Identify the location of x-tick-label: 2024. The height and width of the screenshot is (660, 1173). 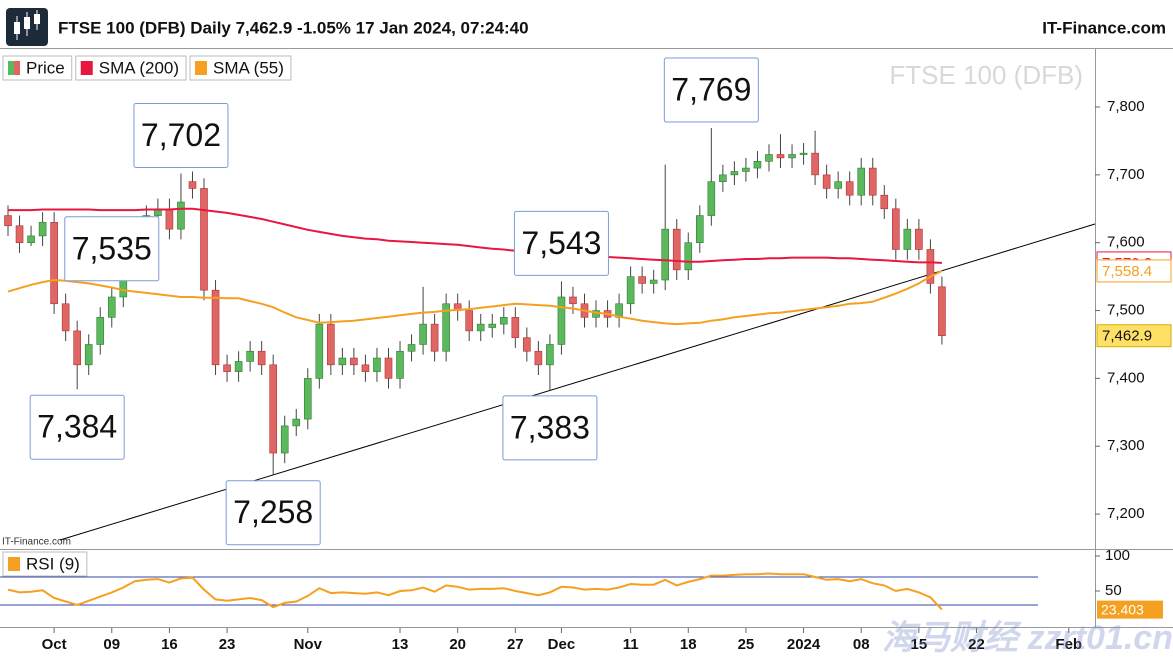
(804, 644).